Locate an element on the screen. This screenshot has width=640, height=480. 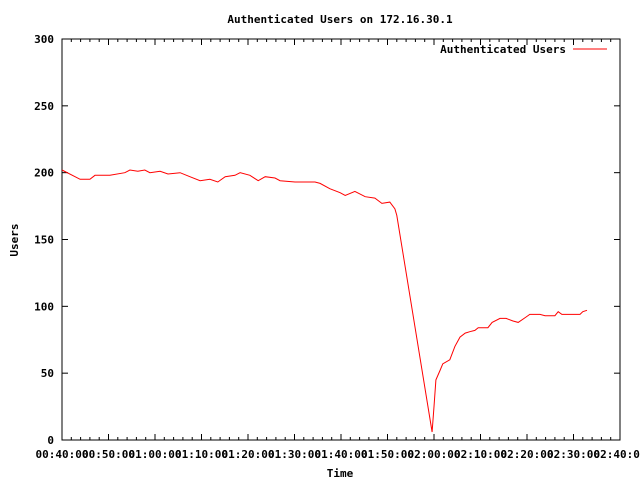
x-tick-label: 01:20:00 is located at coordinates (248, 454).